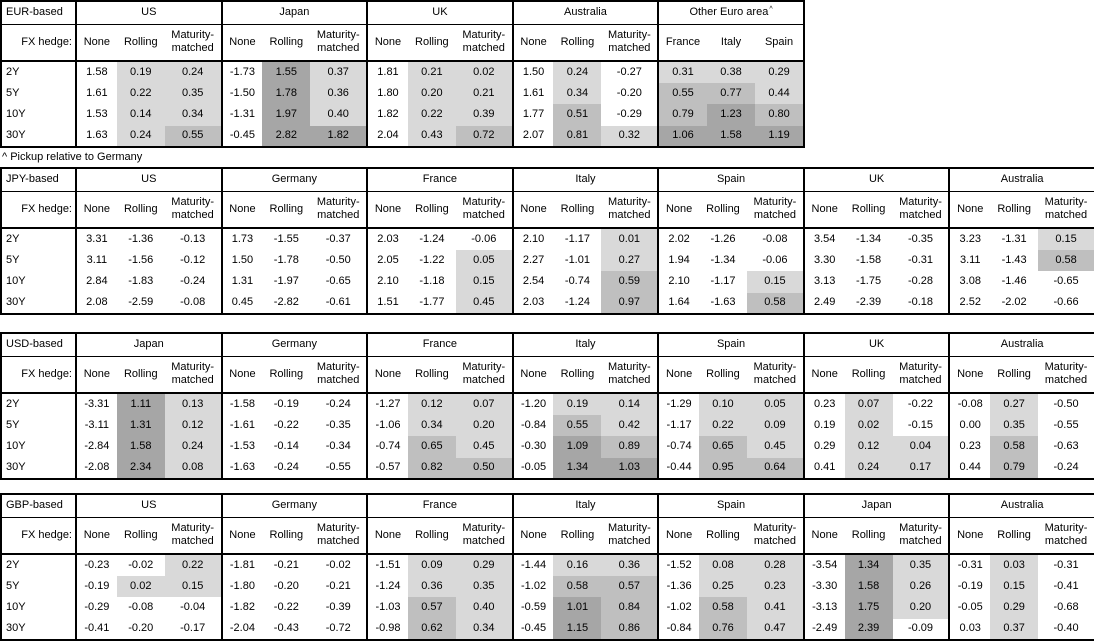  What do you see at coordinates (532, 282) in the screenshot?
I see `value-cell: 2.54` at bounding box center [532, 282].